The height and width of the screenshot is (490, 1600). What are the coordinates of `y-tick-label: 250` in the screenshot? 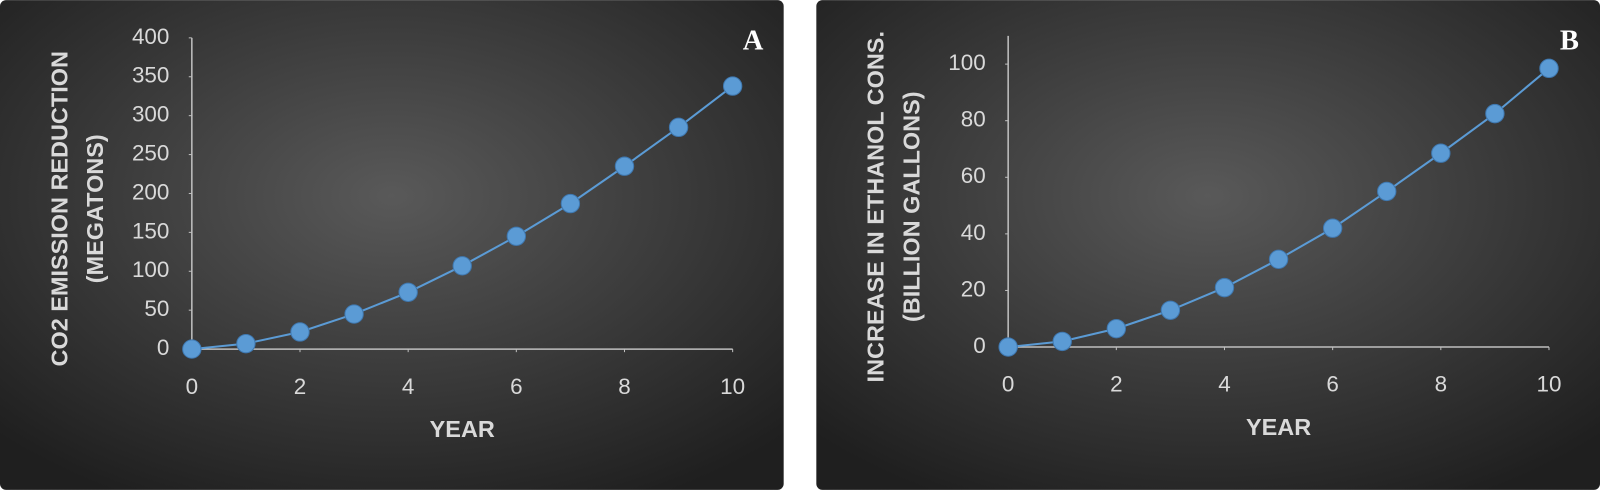 It's located at (150, 152).